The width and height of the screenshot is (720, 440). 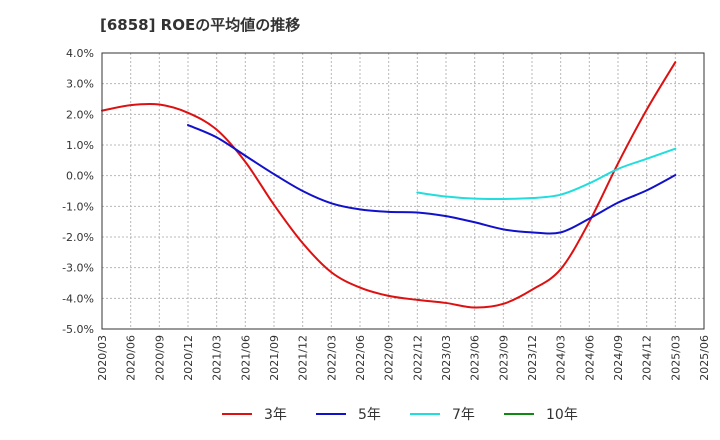 I want to click on y-tick-label: 2.0%, so click(x=80, y=114).